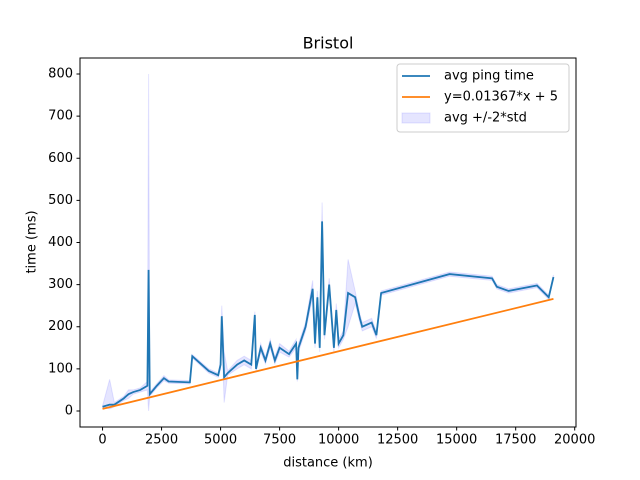  What do you see at coordinates (328, 463) in the screenshot?
I see `x-axis-label: distance (km)` at bounding box center [328, 463].